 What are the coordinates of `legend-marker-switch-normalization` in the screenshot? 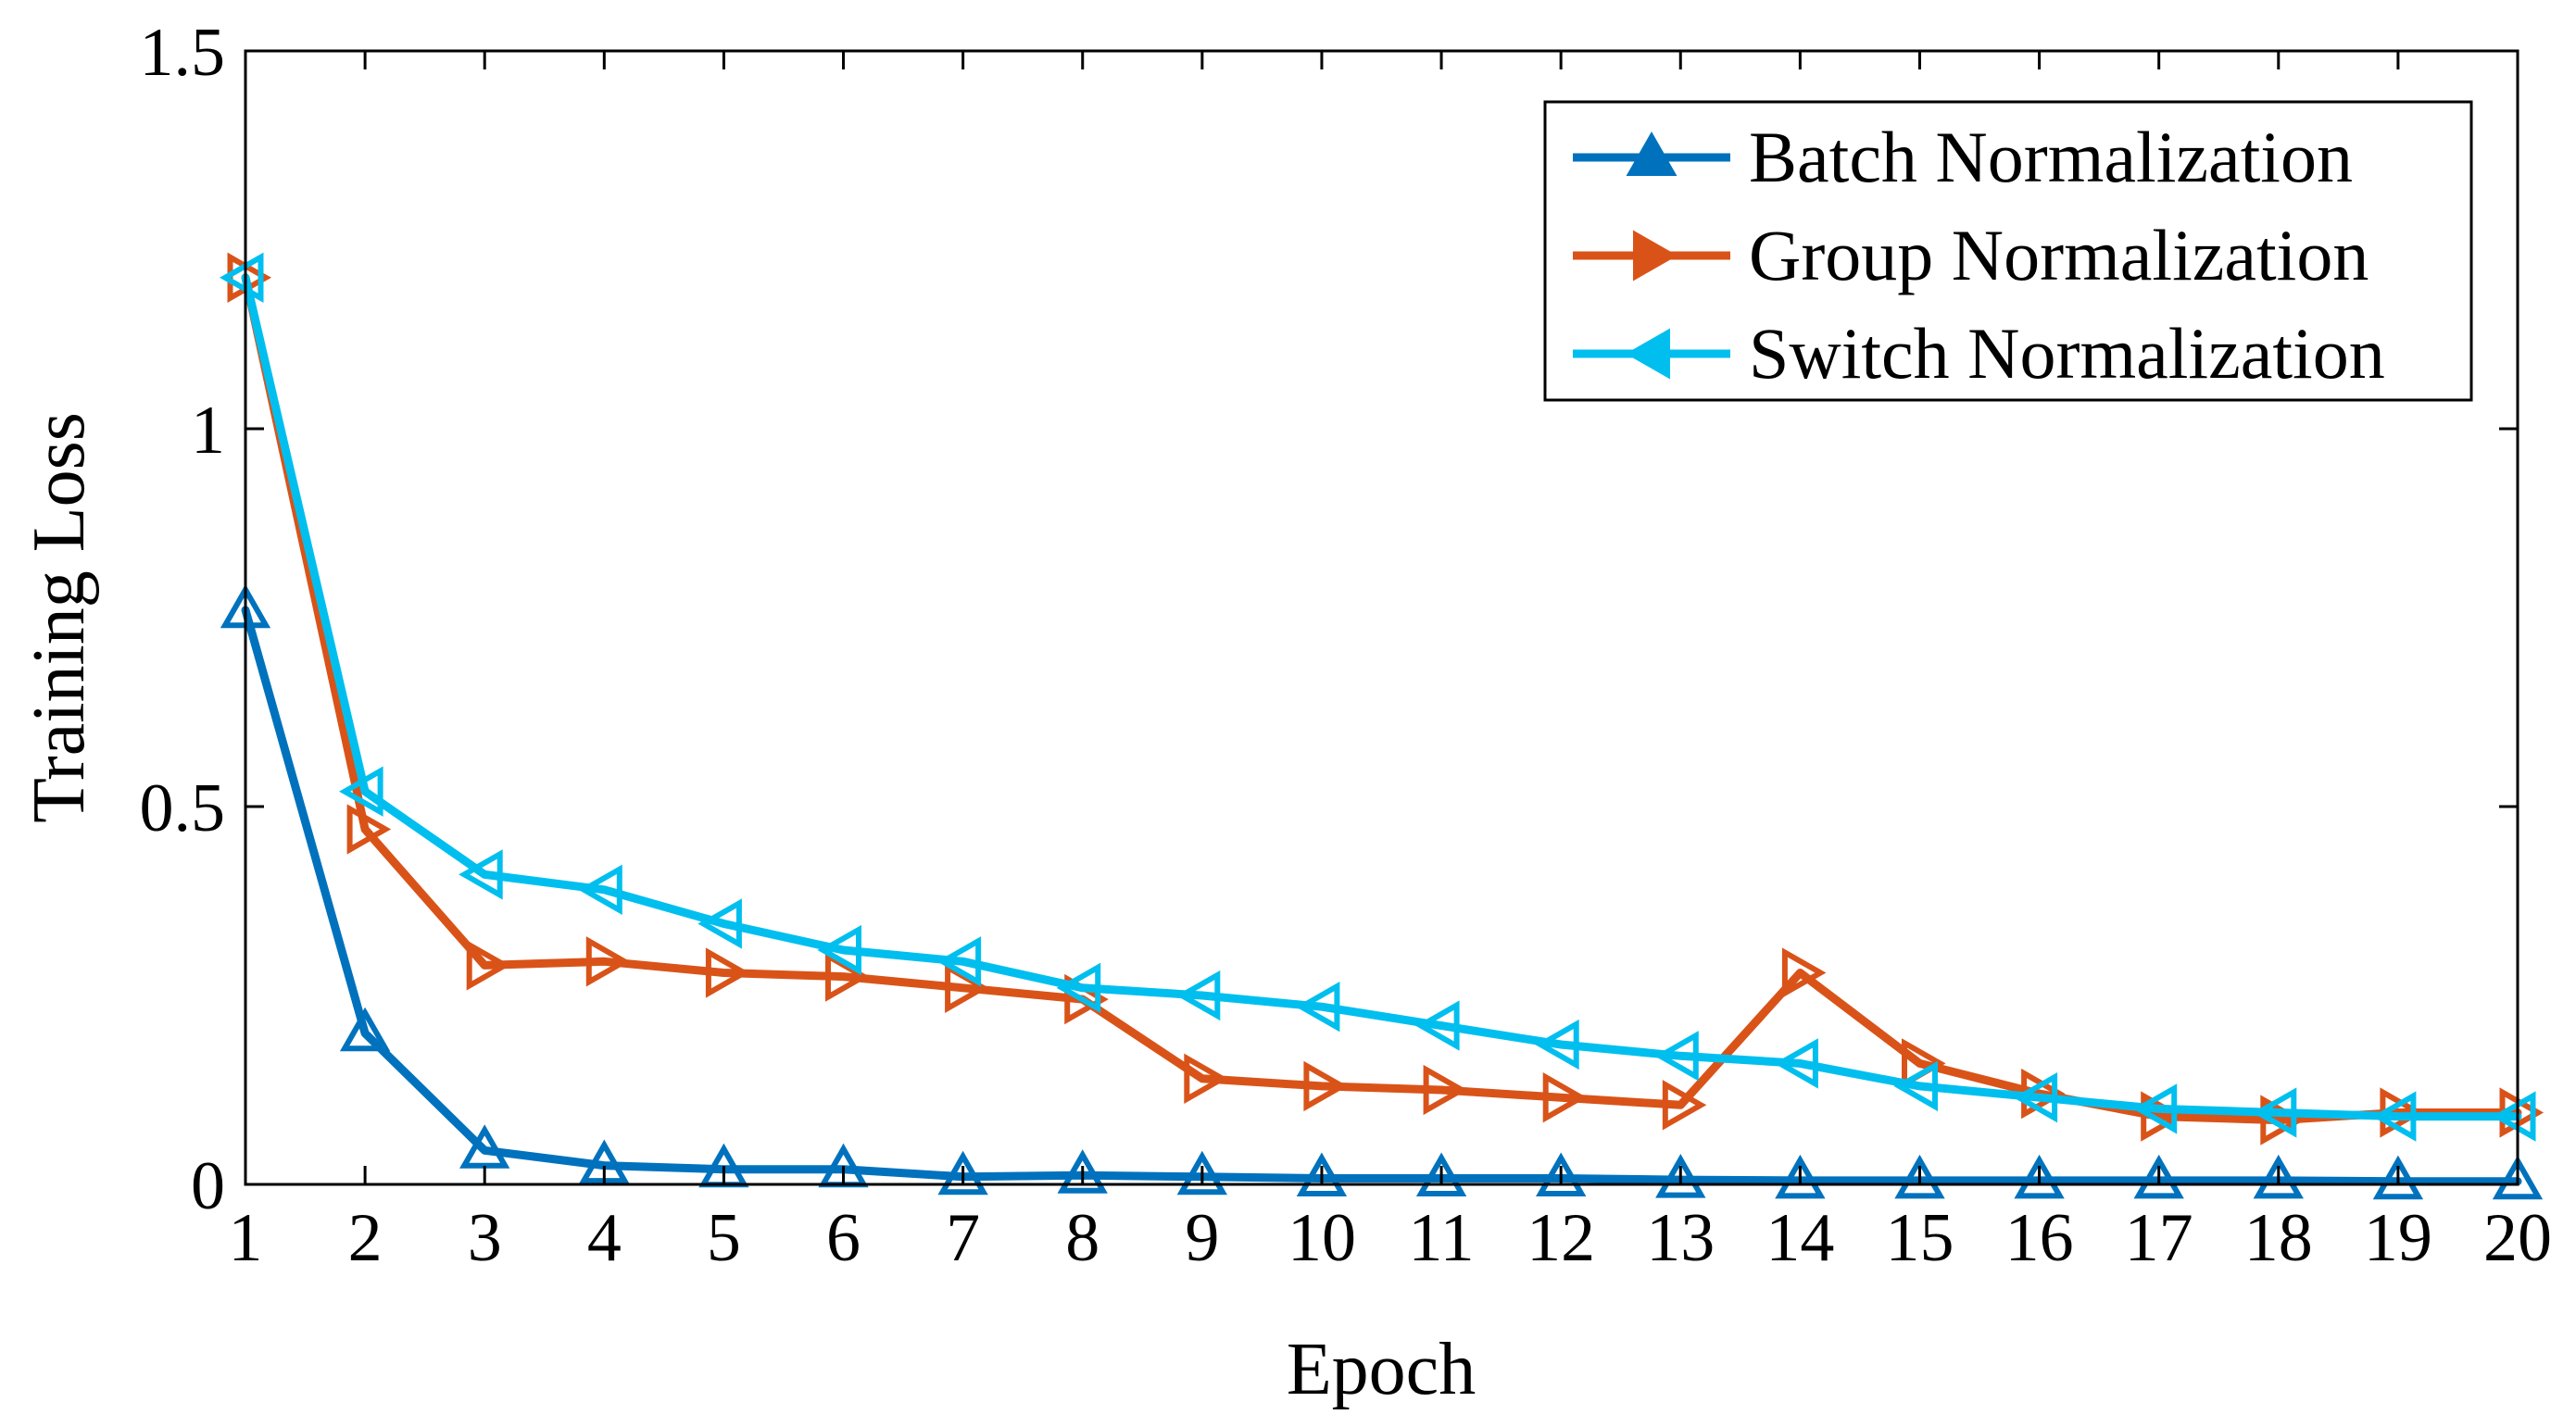 It's located at (1647, 354).